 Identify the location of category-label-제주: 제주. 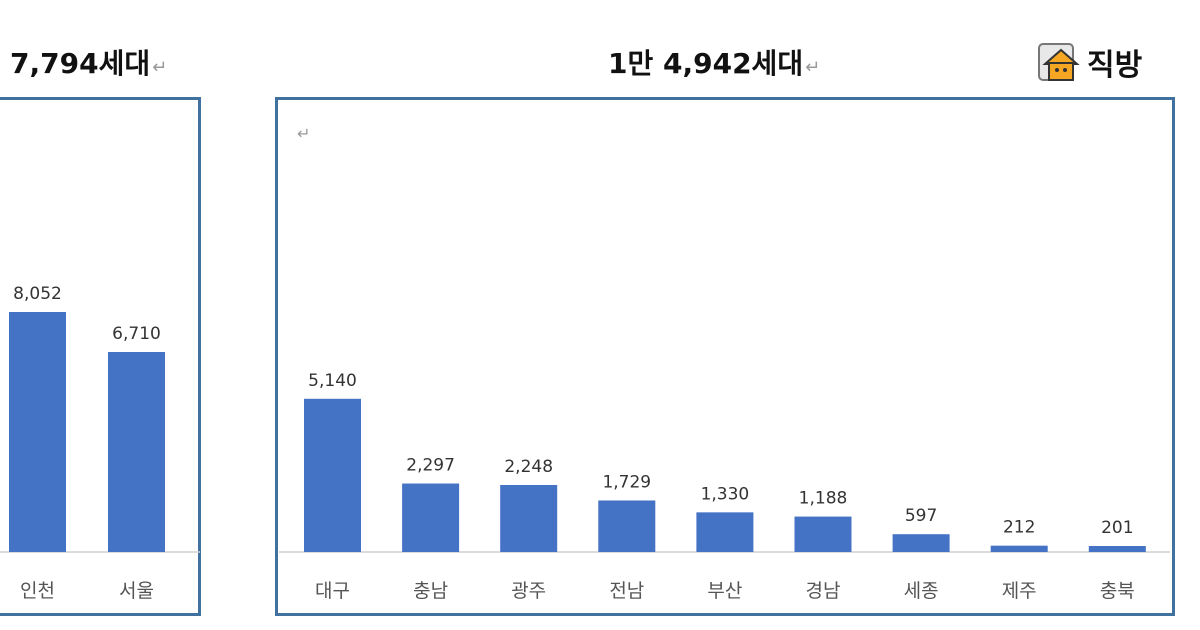
(1019, 591).